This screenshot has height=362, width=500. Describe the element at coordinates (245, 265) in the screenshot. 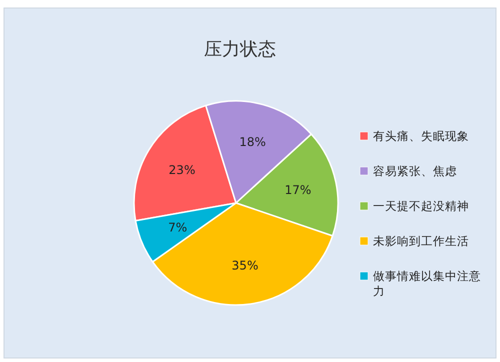

I see `data-label: 35%` at that location.